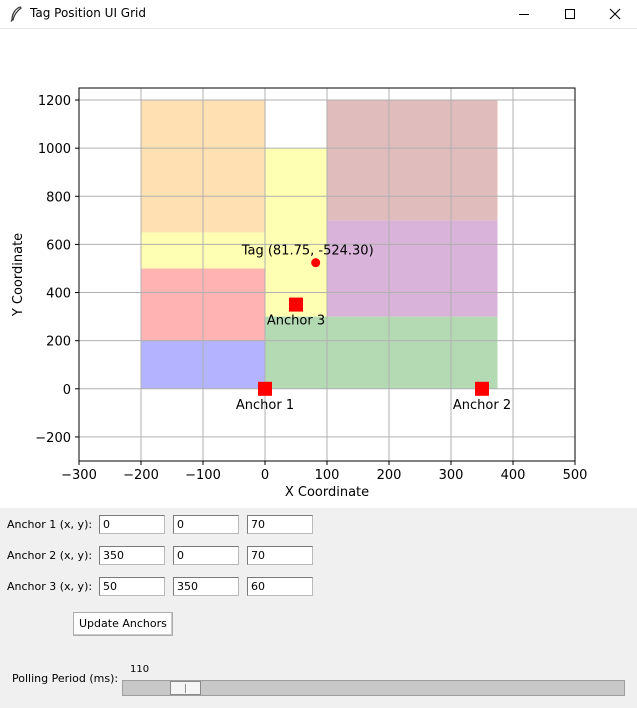 The height and width of the screenshot is (708, 637). Describe the element at coordinates (575, 475) in the screenshot. I see `x-tick-label: 500` at that location.